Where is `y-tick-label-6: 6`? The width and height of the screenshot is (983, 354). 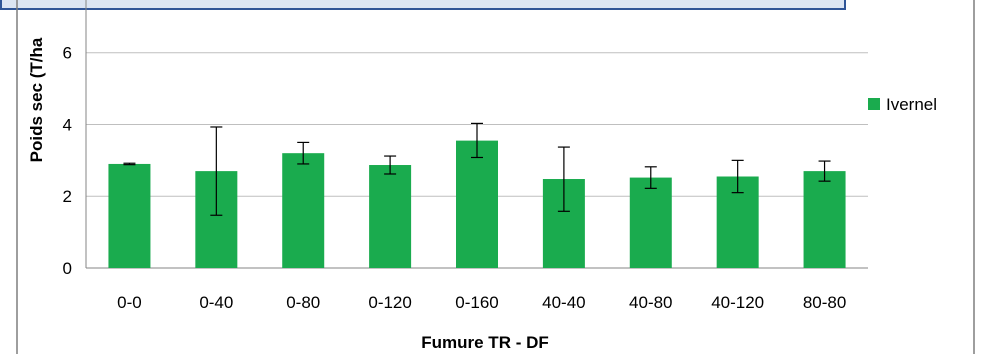
y-tick-label-6: 6 is located at coordinates (67, 53).